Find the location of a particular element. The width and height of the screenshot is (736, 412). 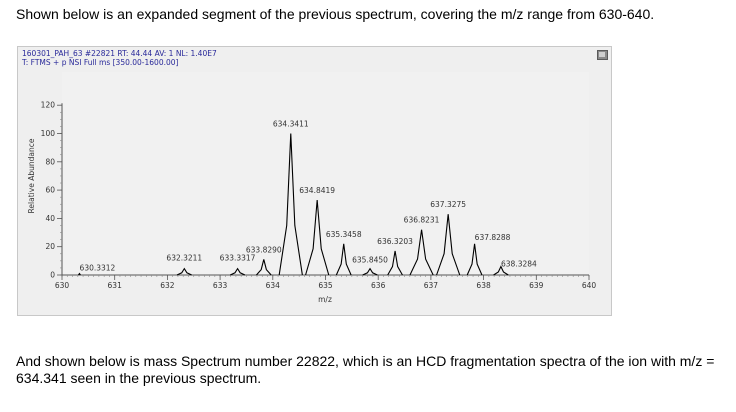

y-tick-label: 0 is located at coordinates (52, 275).